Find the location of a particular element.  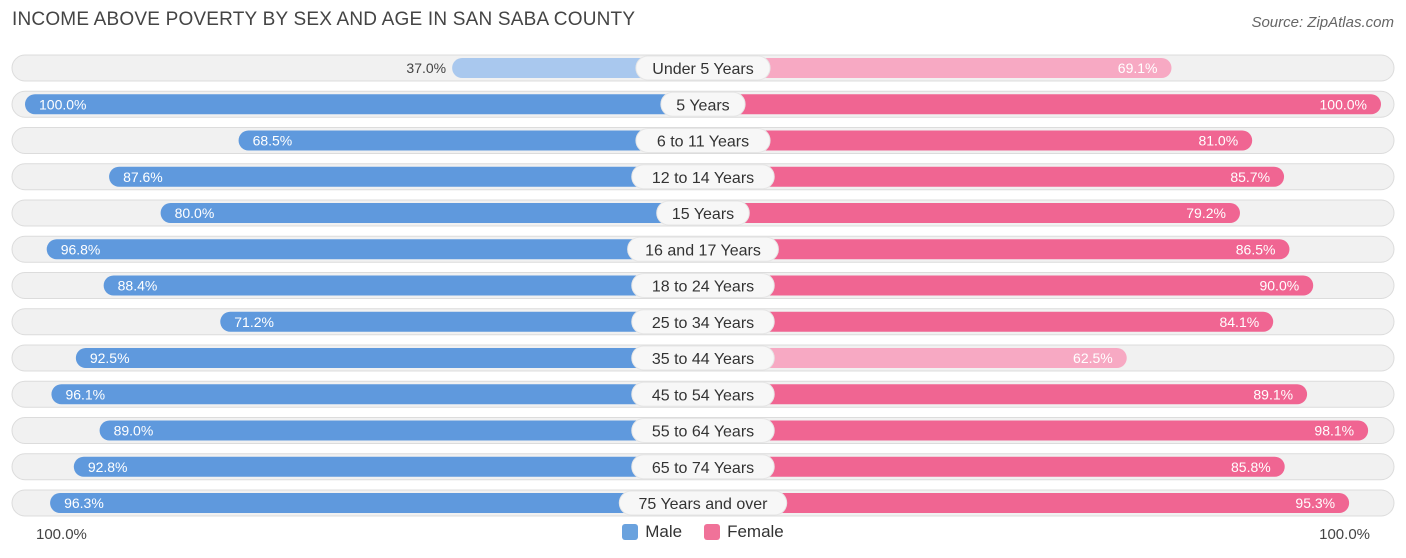

bar-row: 100.0% 100.0% 5 Years is located at coordinates (703, 104).